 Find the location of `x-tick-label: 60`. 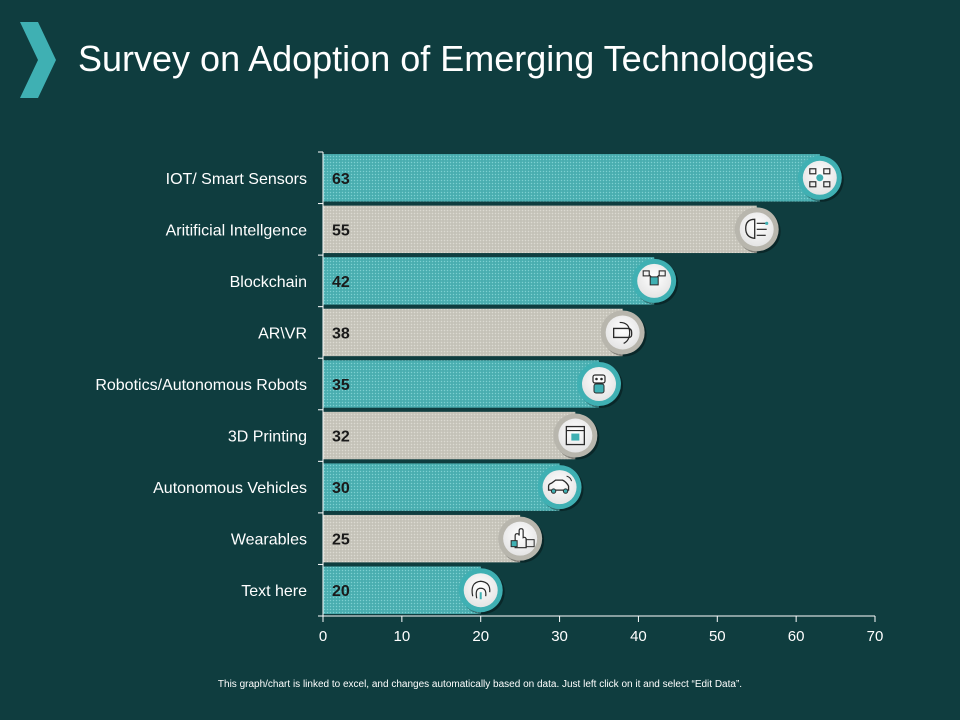

x-tick-label: 60 is located at coordinates (796, 636).